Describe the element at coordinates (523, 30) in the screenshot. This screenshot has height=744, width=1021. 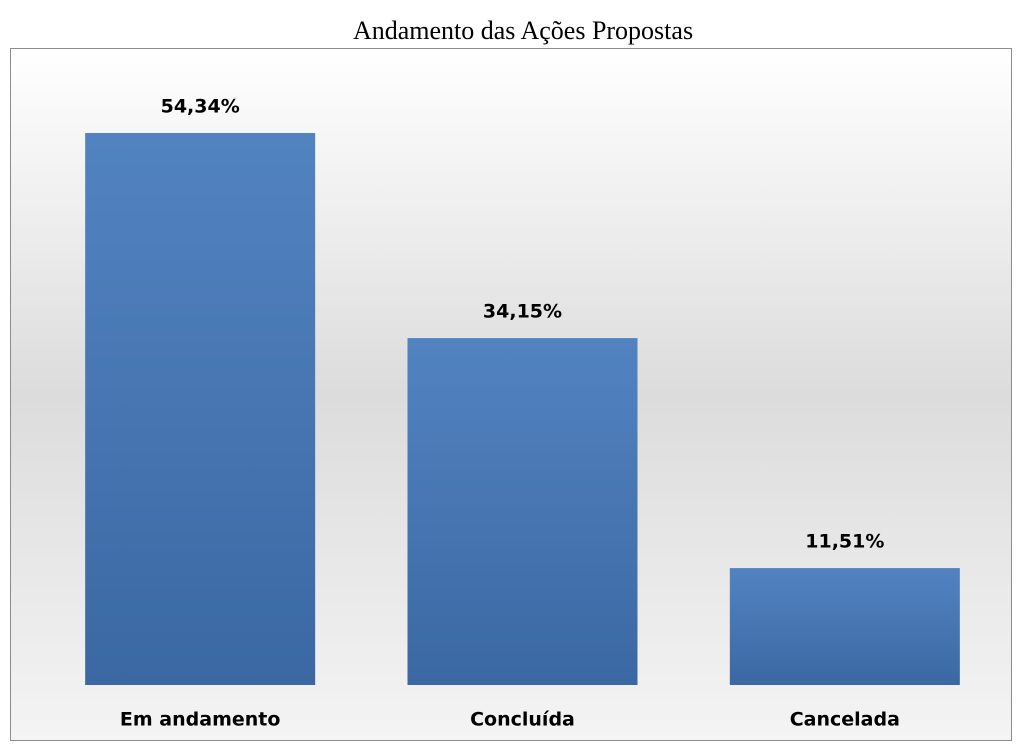
I see `chart-title: Andamento das Ações Propostas` at that location.